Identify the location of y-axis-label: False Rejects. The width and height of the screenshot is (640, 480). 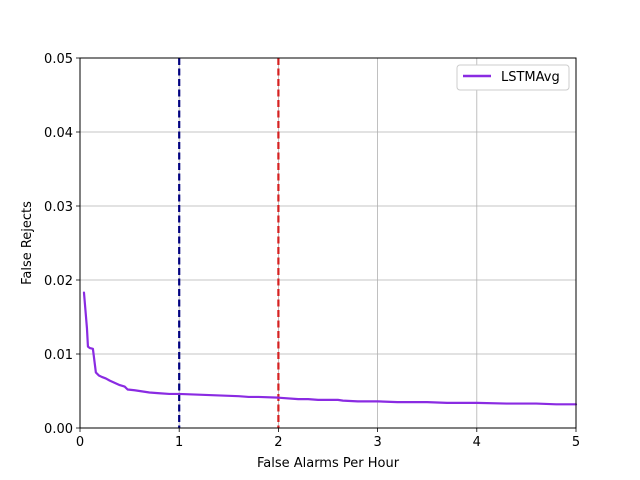
(27, 243).